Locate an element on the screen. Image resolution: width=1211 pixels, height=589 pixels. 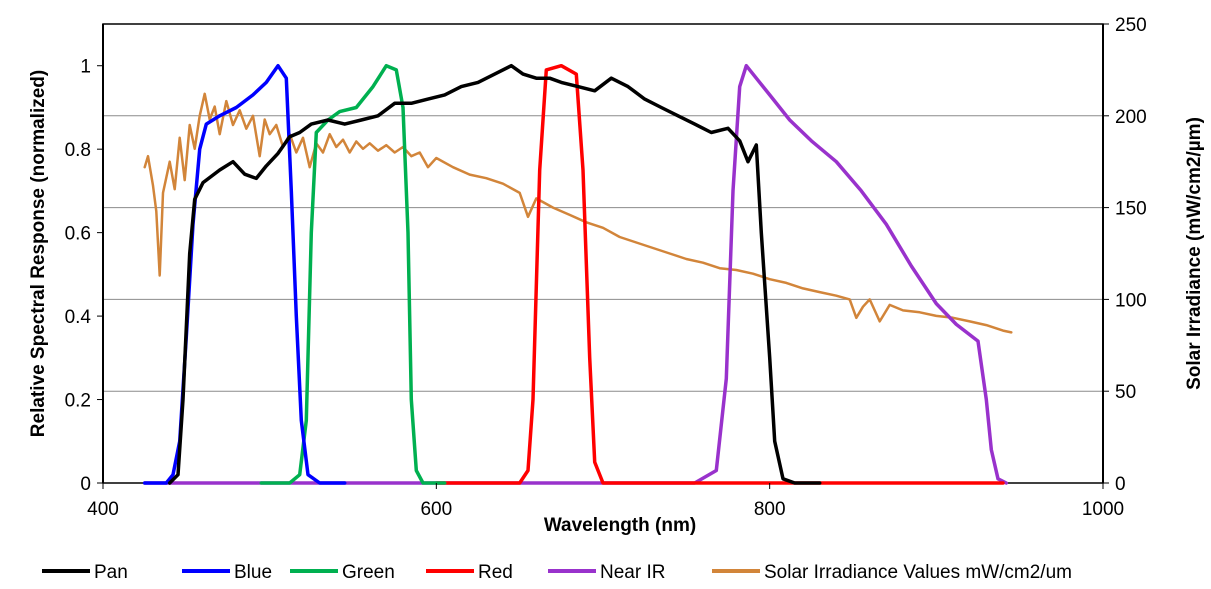
x-axis-title: Wavelength (nm) is located at coordinates (620, 525).